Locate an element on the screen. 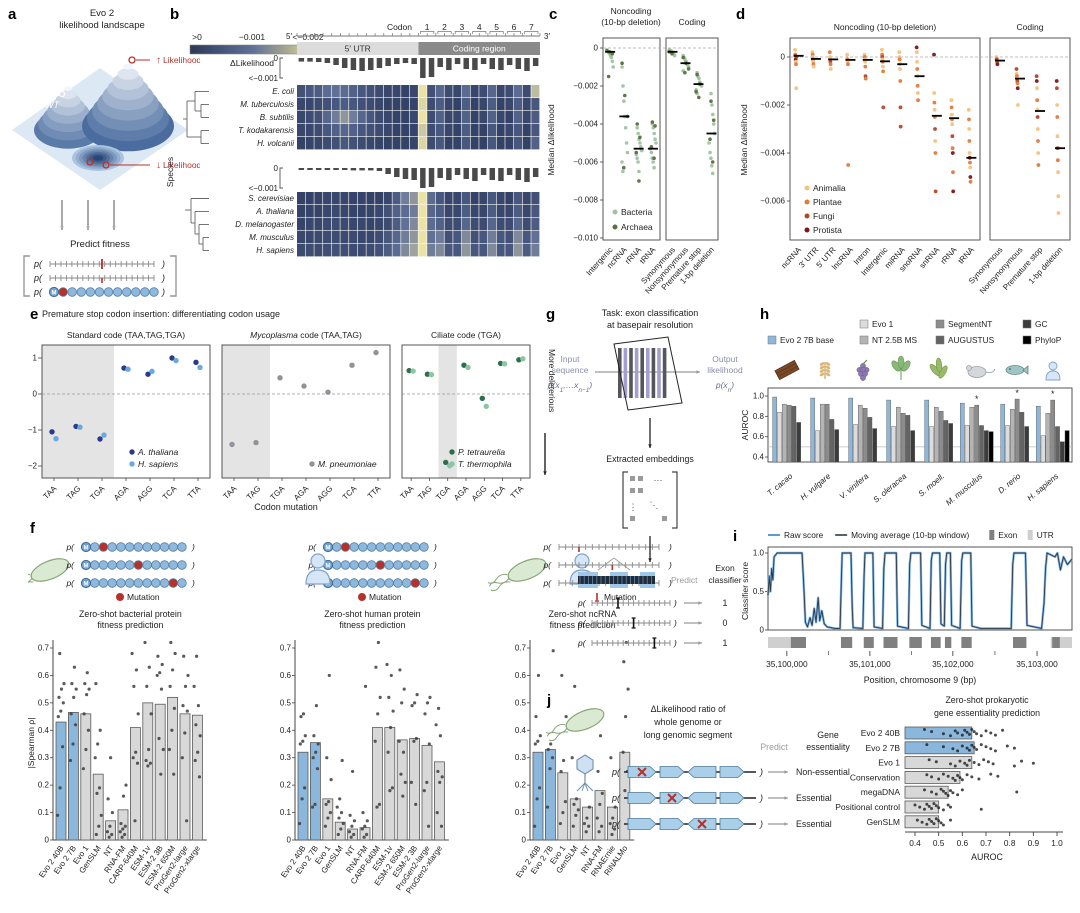  protein-start is located at coordinates (328, 547).